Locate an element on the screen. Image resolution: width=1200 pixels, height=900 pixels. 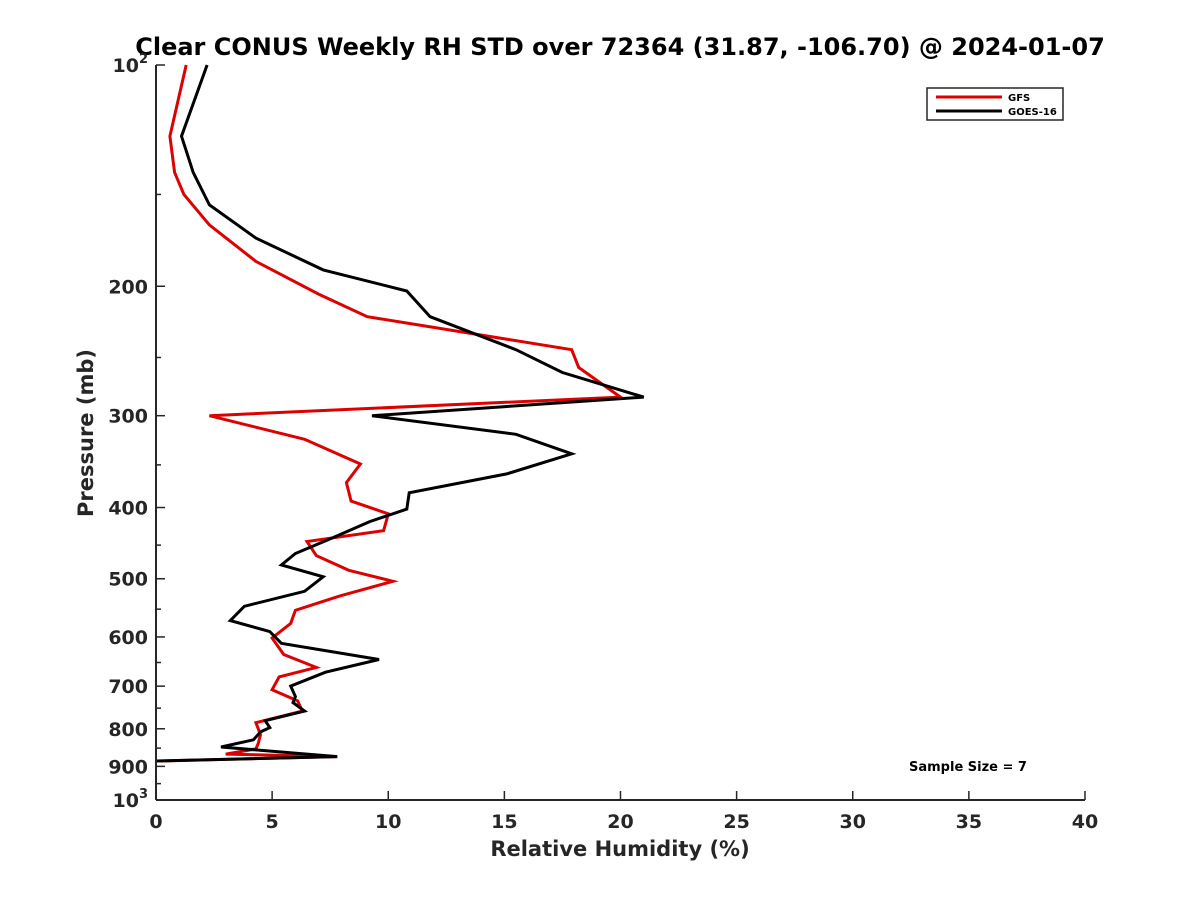
x-tick-label: 15 is located at coordinates (504, 822).